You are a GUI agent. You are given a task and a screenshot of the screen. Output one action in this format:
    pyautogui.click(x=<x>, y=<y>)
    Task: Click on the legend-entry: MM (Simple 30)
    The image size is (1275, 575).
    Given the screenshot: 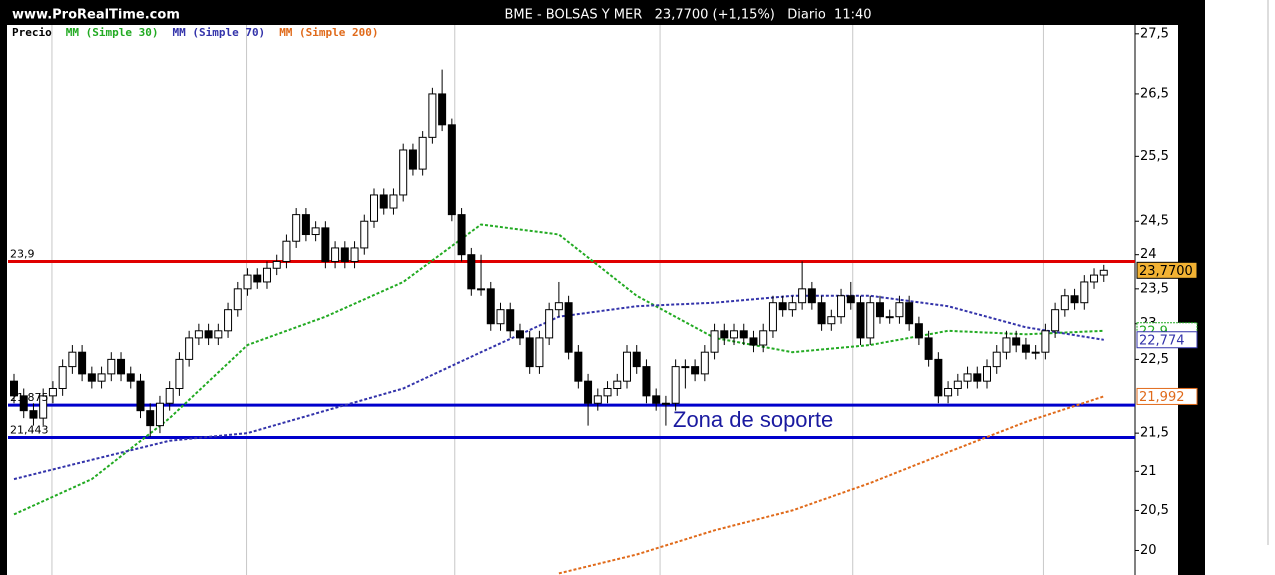 What is the action you would take?
    pyautogui.click(x=112, y=32)
    